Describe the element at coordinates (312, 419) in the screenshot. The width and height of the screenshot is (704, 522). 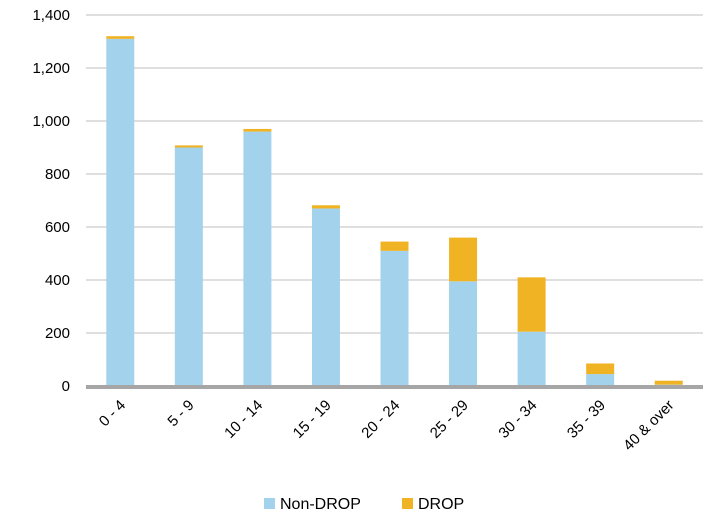
I see `x-tick-label: 15 - 19` at that location.